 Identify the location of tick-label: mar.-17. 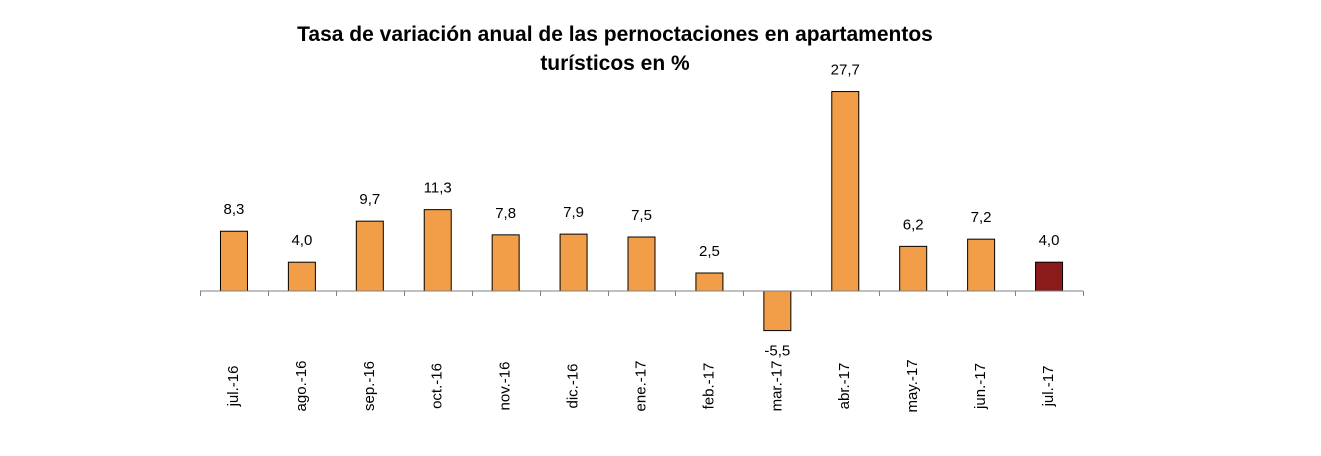
(776, 386).